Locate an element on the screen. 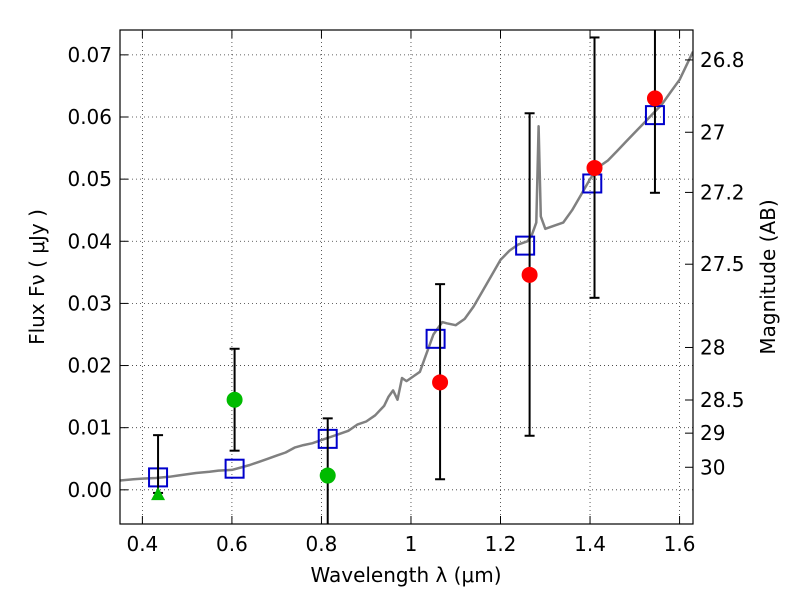  y-tick-label: 0.06 is located at coordinates (89, 117).